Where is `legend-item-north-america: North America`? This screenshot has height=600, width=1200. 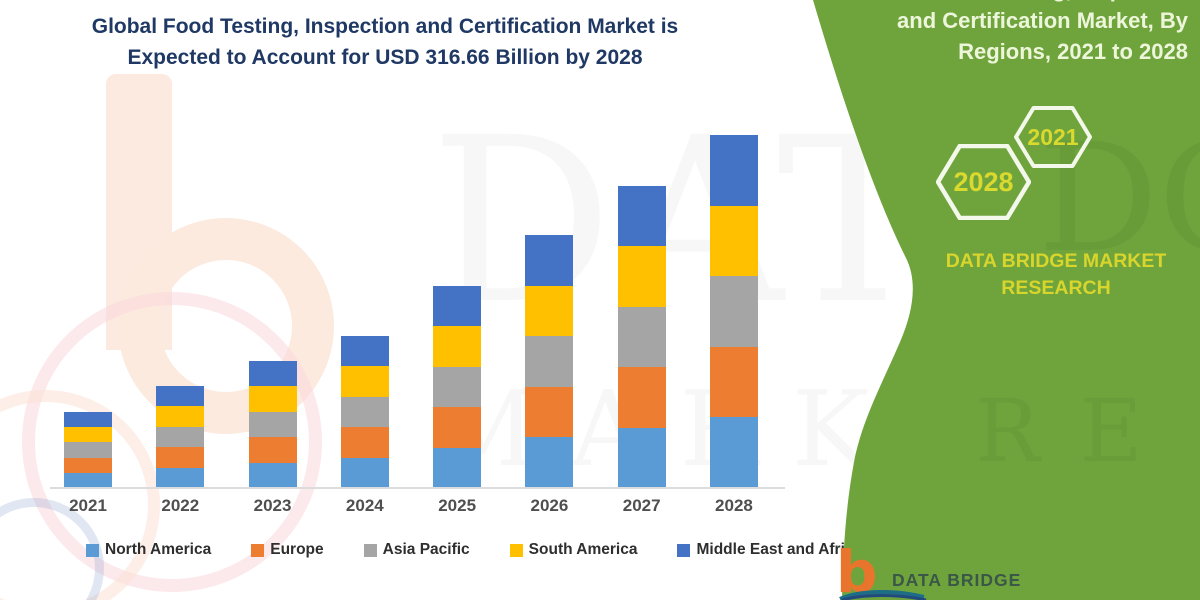 legend-item-north-america: North America is located at coordinates (148, 550).